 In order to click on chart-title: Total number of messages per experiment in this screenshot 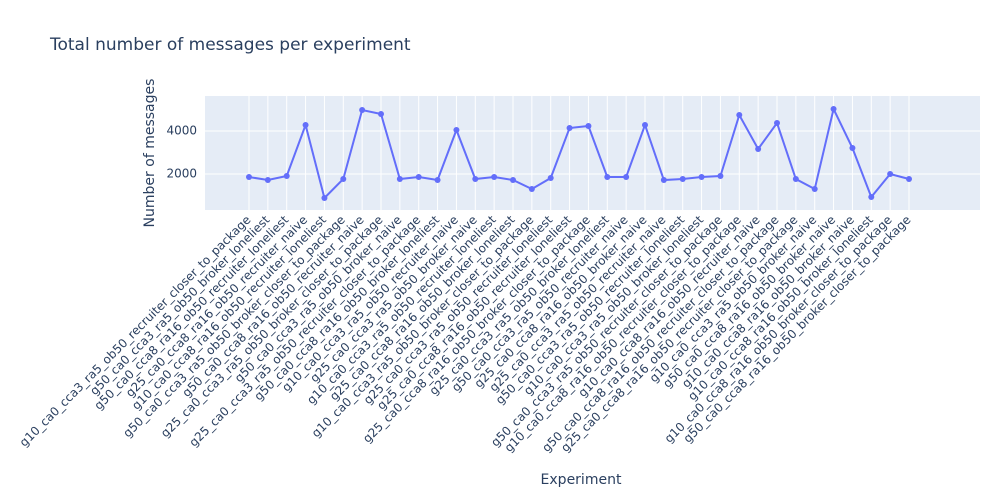, I will do `click(230, 45)`.